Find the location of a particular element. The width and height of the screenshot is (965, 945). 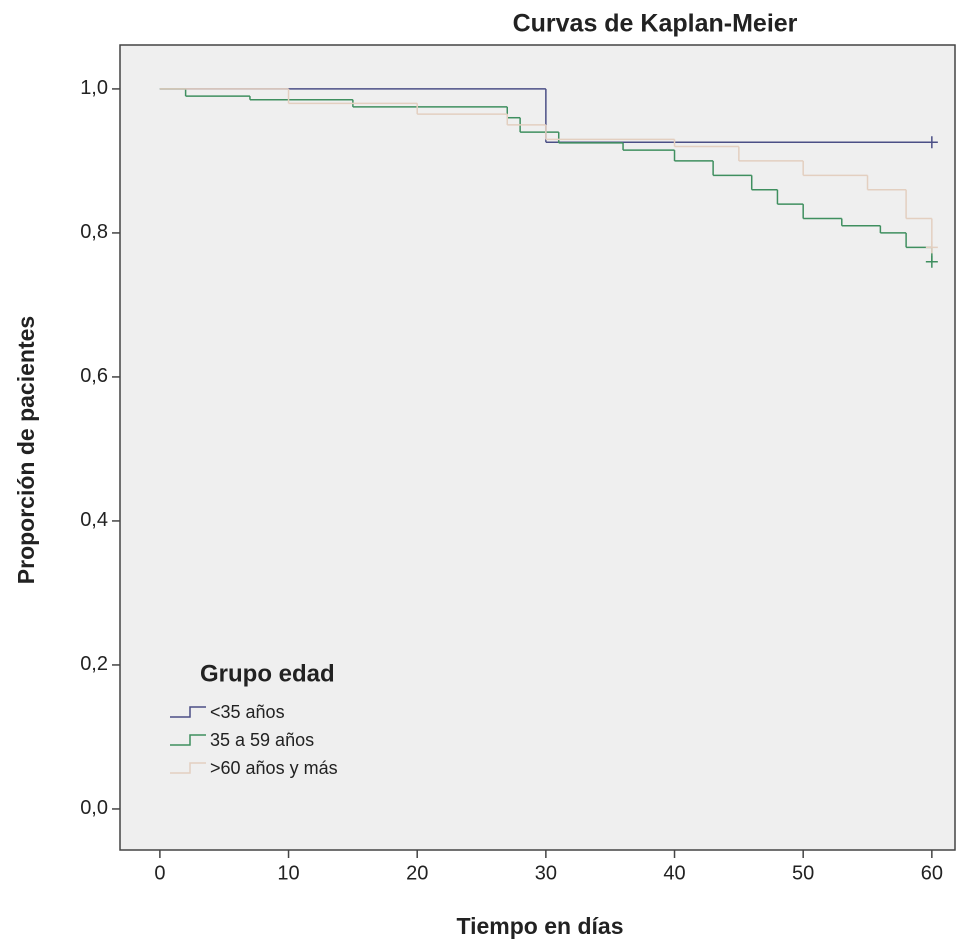

legend-label: 35 a 59 años is located at coordinates (262, 740).